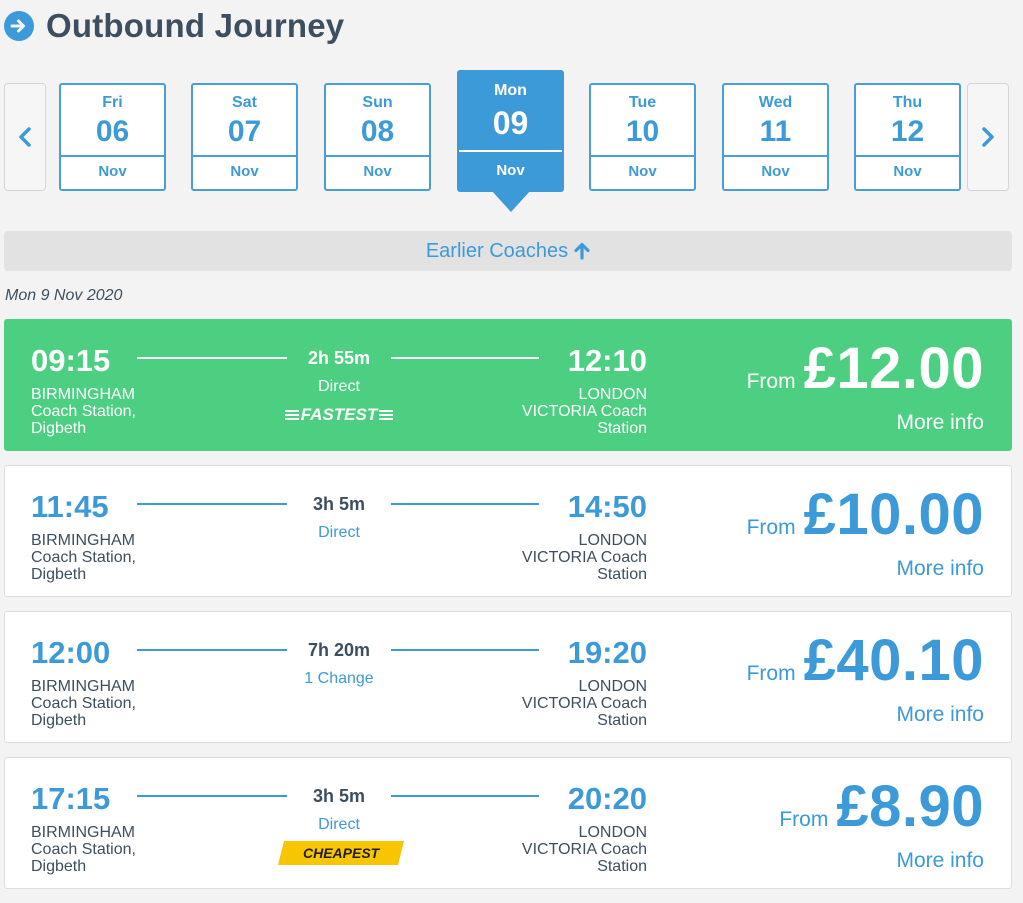  I want to click on chevron-left-icon, so click(25, 137).